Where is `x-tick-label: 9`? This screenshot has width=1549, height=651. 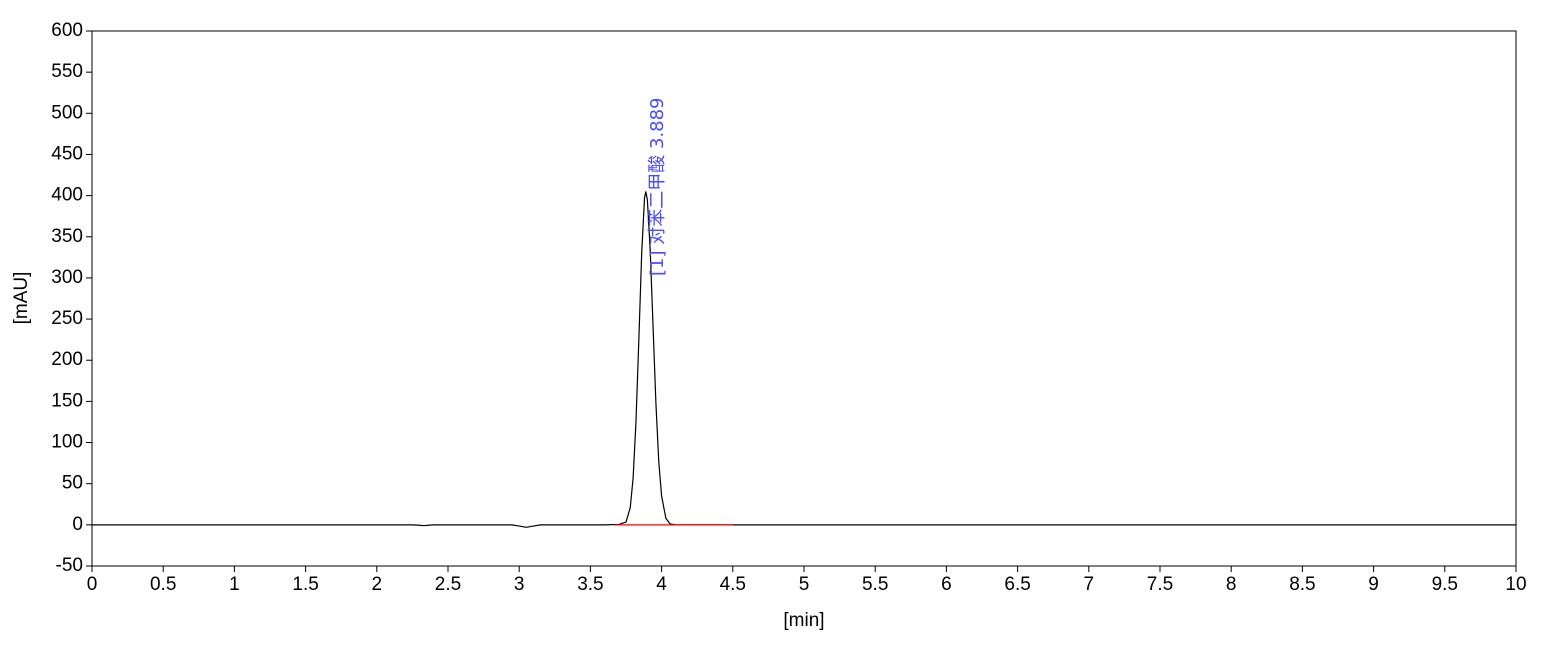 x-tick-label: 9 is located at coordinates (1373, 584).